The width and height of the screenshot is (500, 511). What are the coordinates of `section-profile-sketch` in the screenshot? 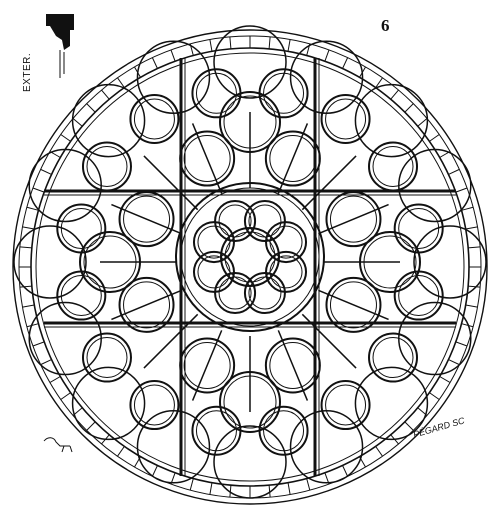 It's located at (60, 46).